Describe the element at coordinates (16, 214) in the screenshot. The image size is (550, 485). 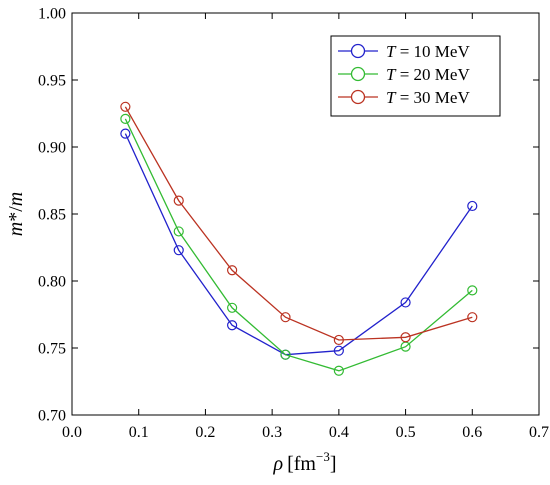
I see `y-axis-title: m*/m` at that location.